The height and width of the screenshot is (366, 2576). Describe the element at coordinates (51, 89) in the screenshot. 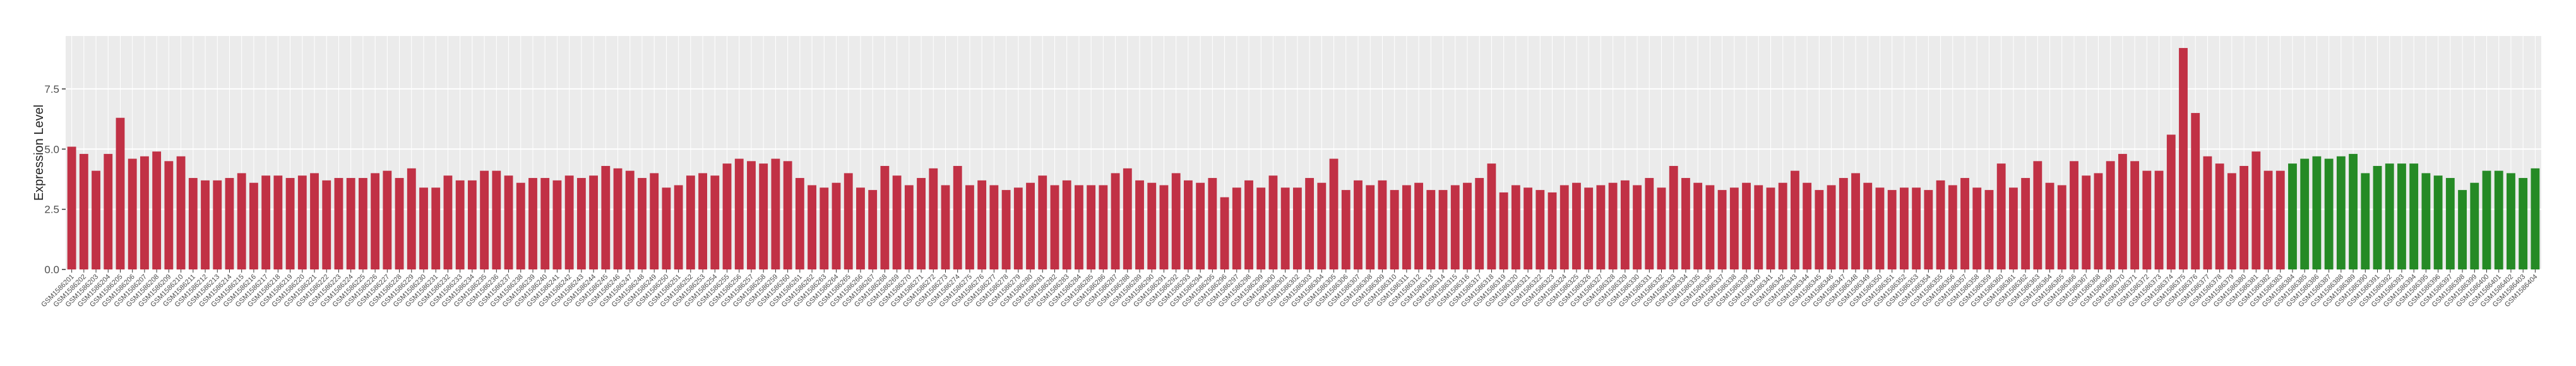

I see `y-tick-label: 7.5` at that location.